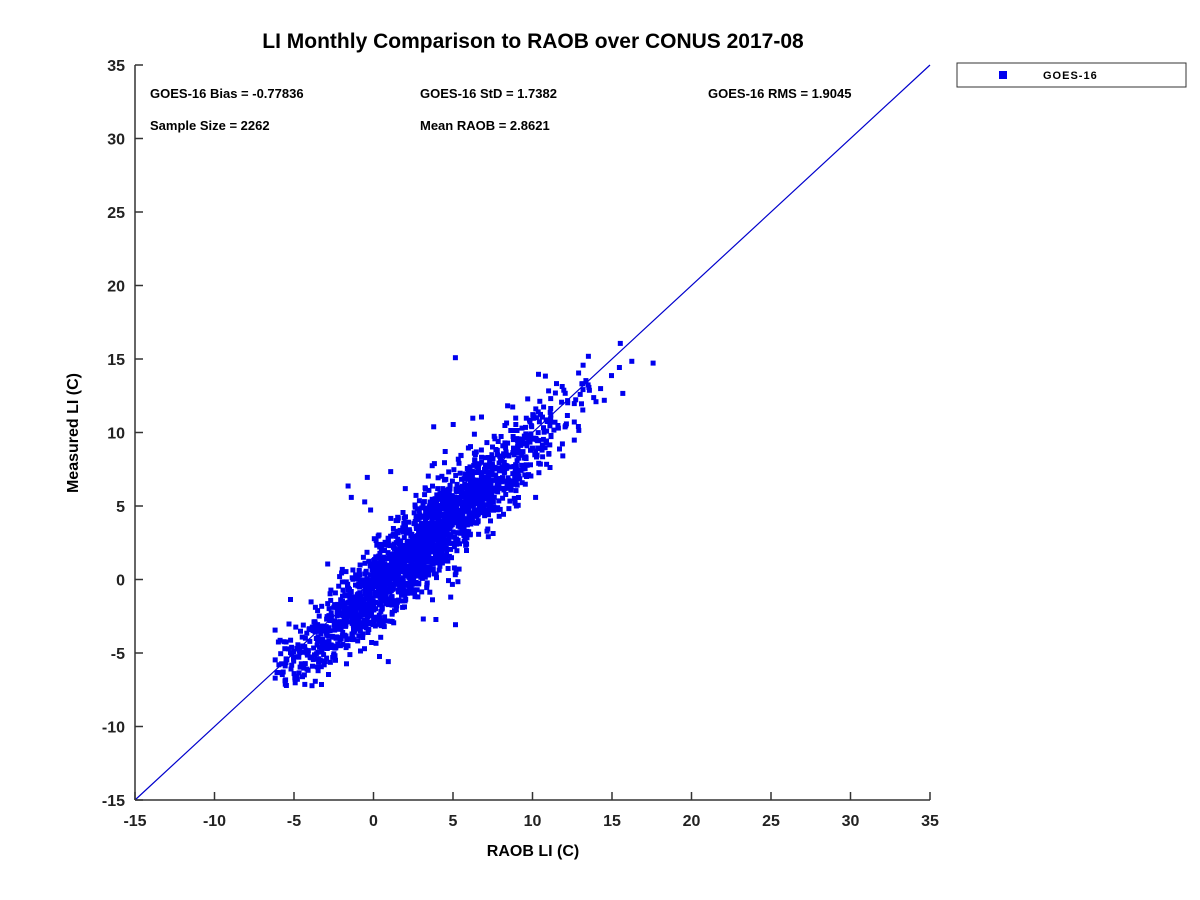 The width and height of the screenshot is (1200, 900). I want to click on y-axis-label: Measured LI (C), so click(73, 433).